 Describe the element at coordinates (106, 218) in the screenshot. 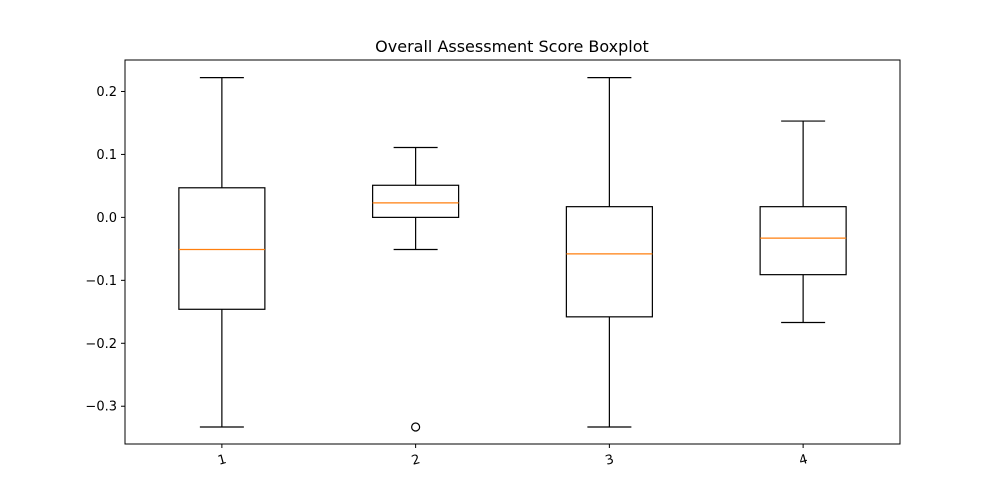

I see `y-tick-label: 0.0` at that location.